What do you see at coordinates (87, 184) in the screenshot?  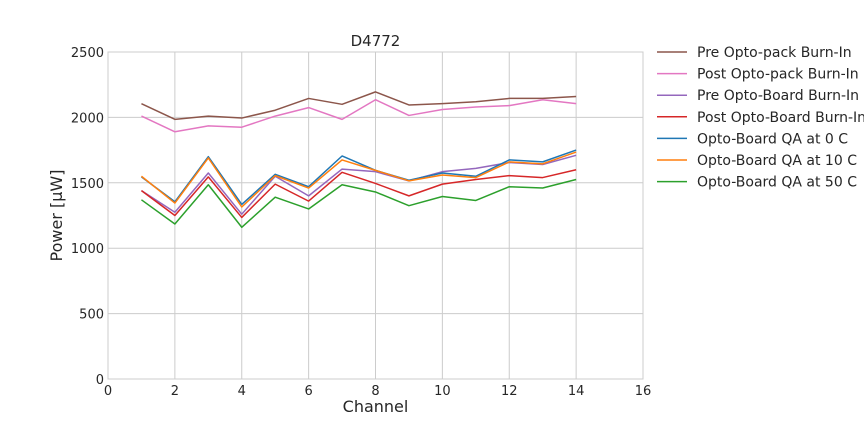 I see `y-tick-label: 1500` at bounding box center [87, 184].